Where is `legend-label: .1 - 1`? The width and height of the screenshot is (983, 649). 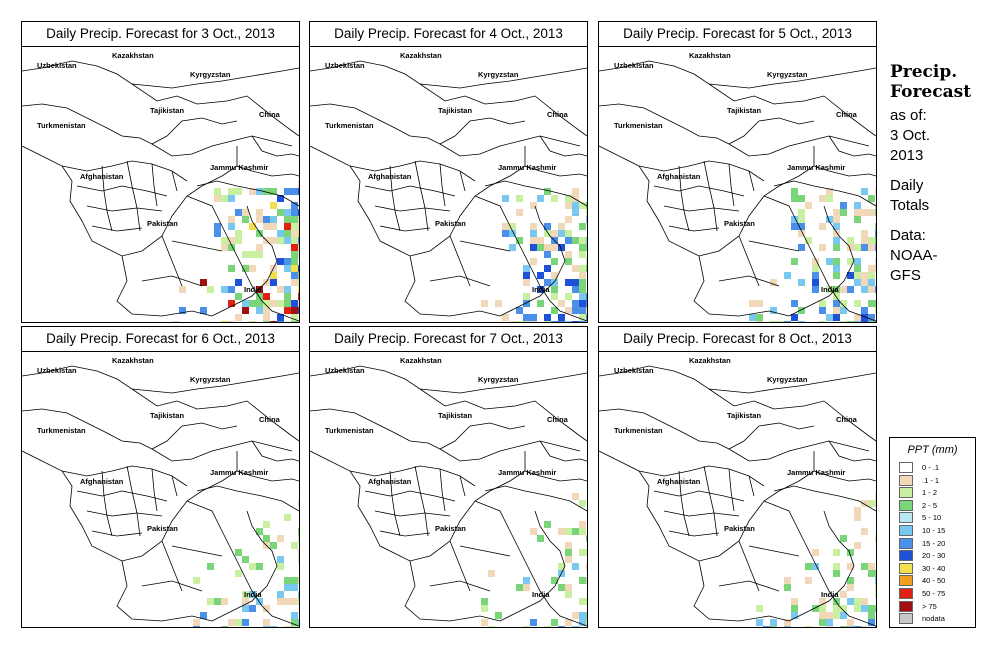 legend-label: .1 - 1 is located at coordinates (931, 480).